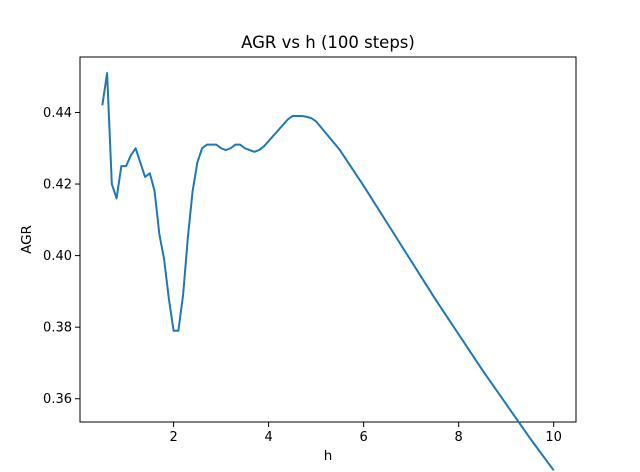  What do you see at coordinates (268, 437) in the screenshot?
I see `x-tick-label: 4` at bounding box center [268, 437].